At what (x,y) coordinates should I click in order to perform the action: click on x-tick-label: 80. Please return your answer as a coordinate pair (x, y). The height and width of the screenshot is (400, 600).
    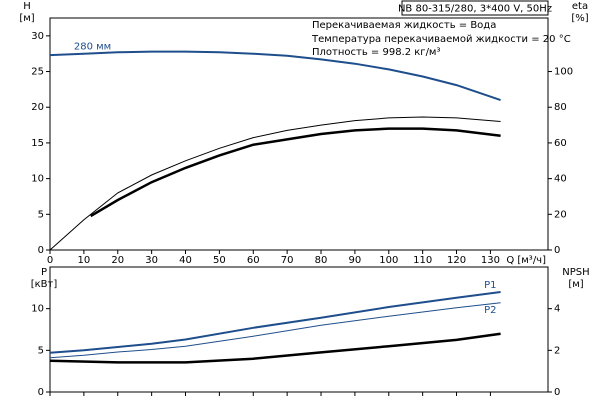
    Looking at the image, I should click on (321, 260).